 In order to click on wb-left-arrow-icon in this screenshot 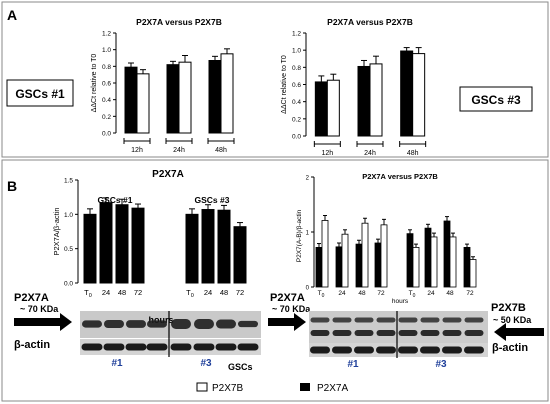, I will do `click(43, 322)`.